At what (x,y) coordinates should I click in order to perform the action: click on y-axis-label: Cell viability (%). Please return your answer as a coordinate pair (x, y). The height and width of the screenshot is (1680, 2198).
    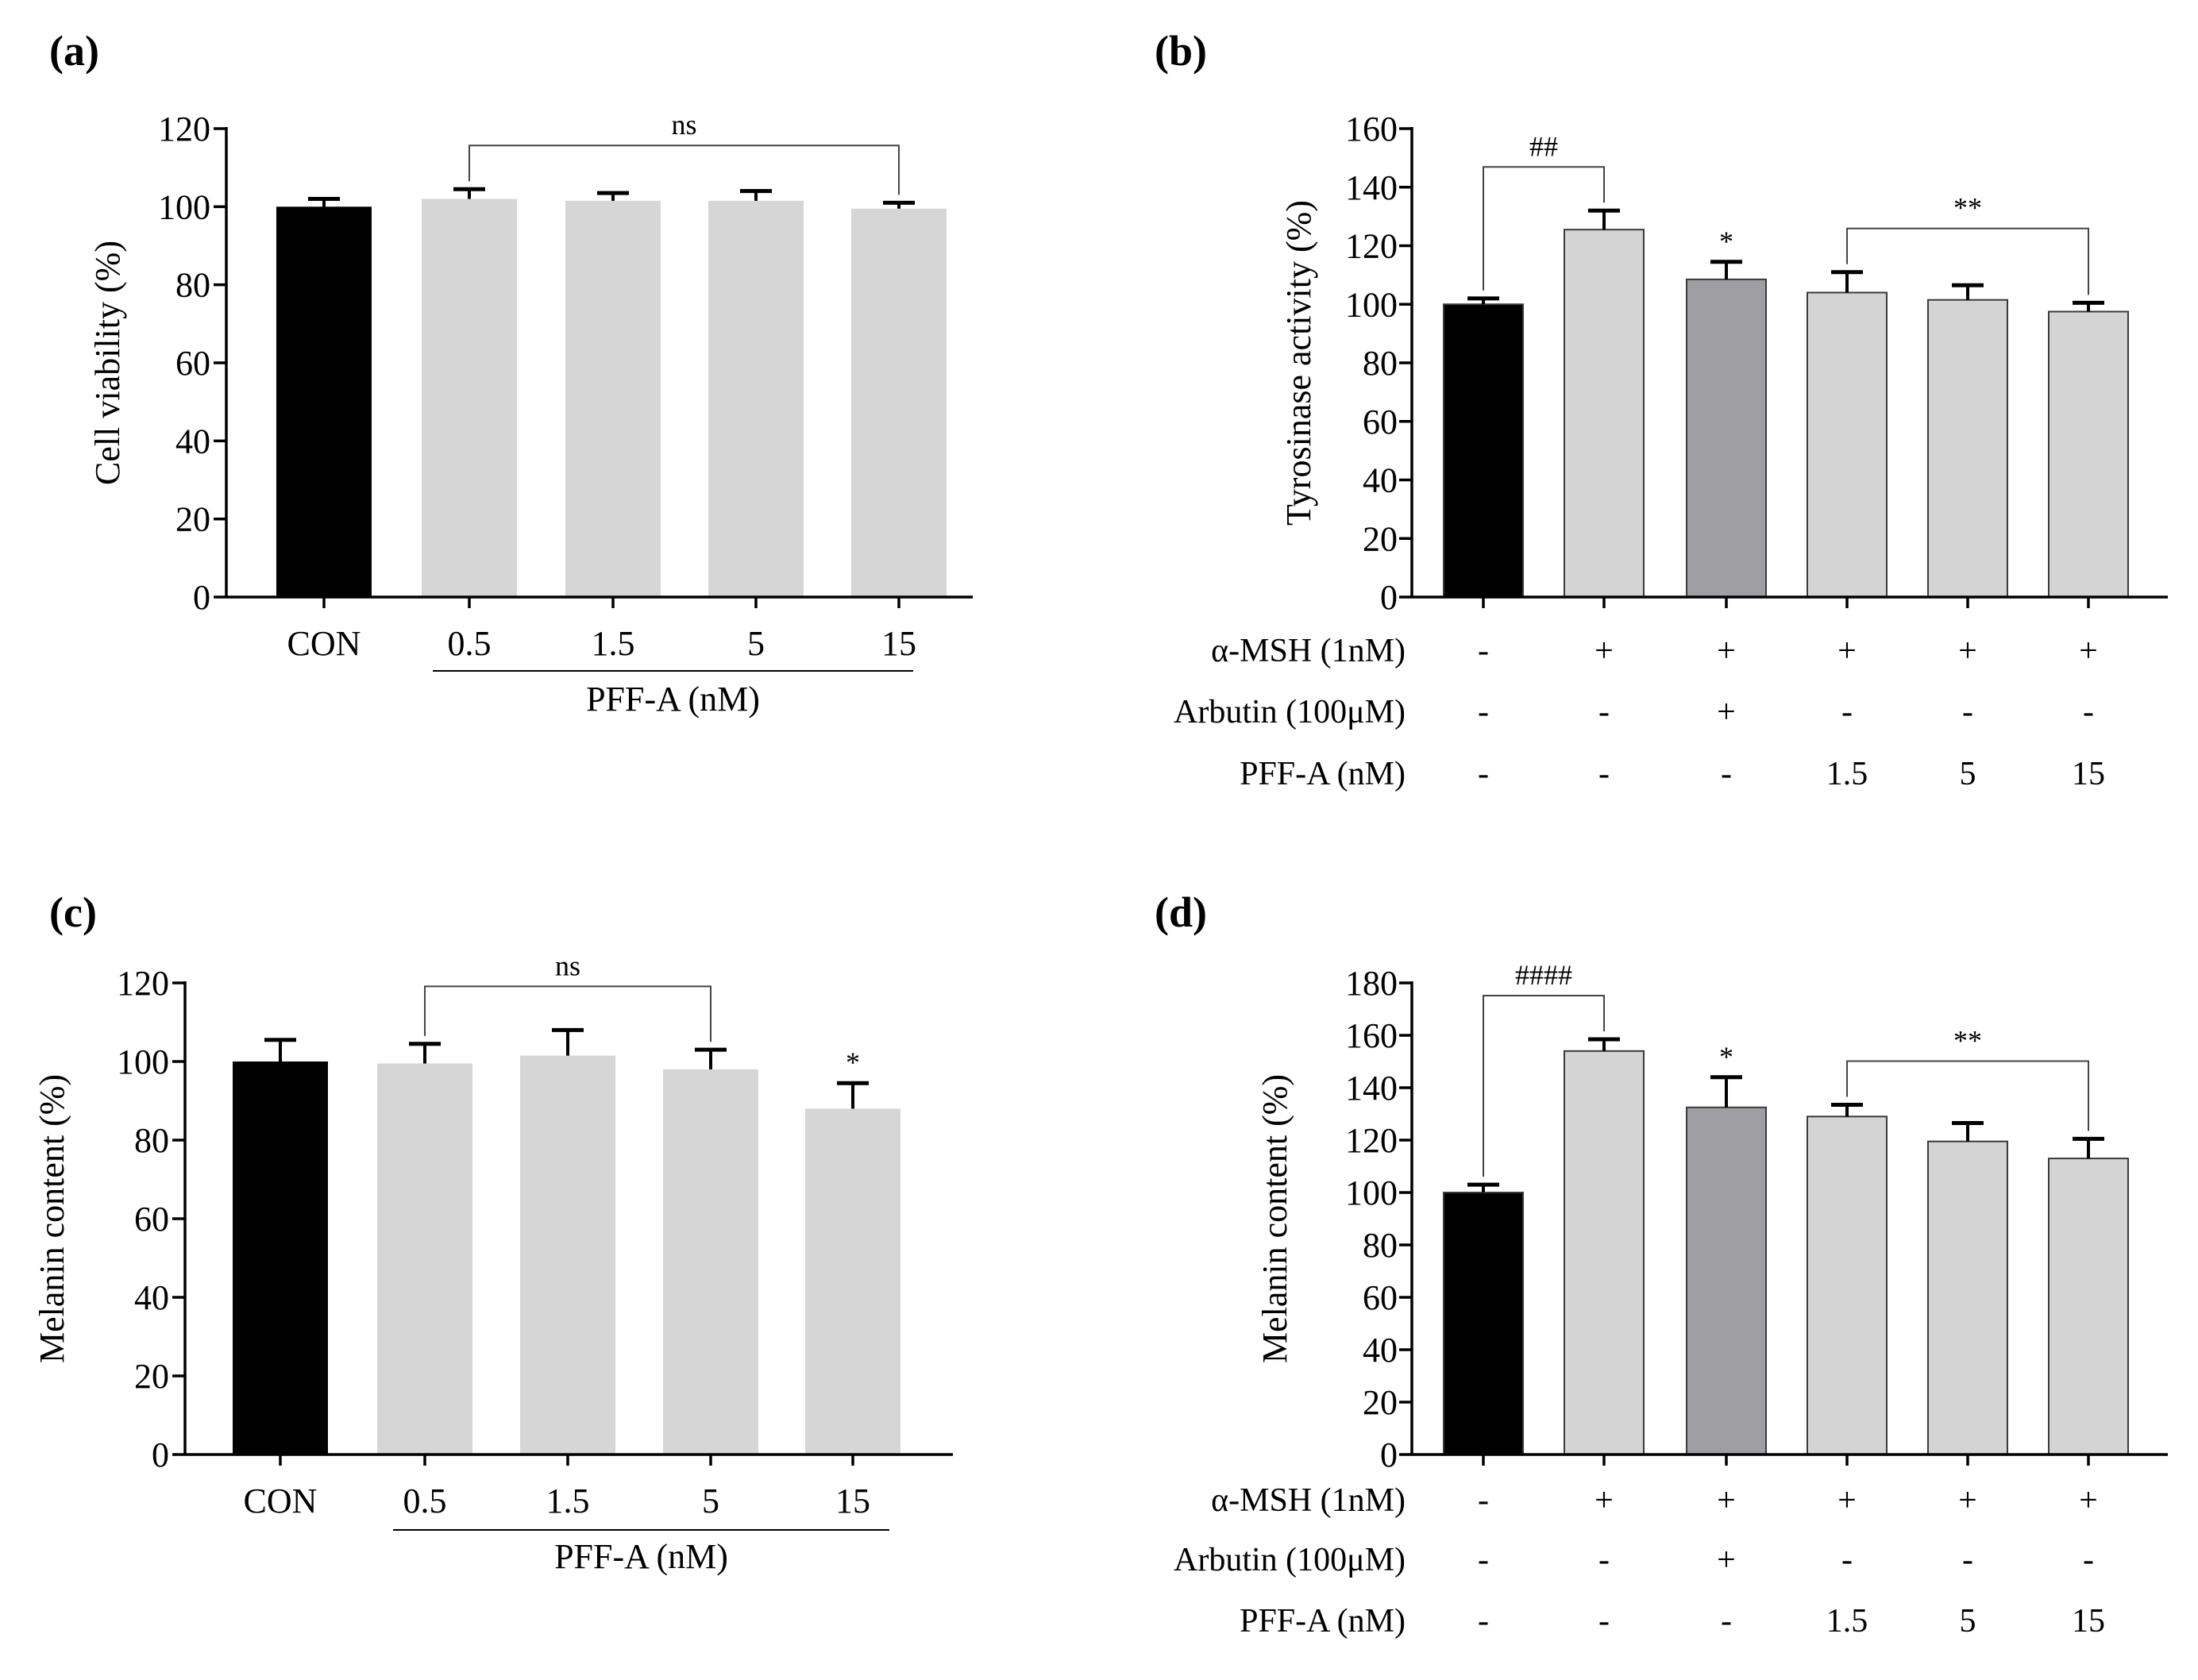
    Looking at the image, I should click on (108, 363).